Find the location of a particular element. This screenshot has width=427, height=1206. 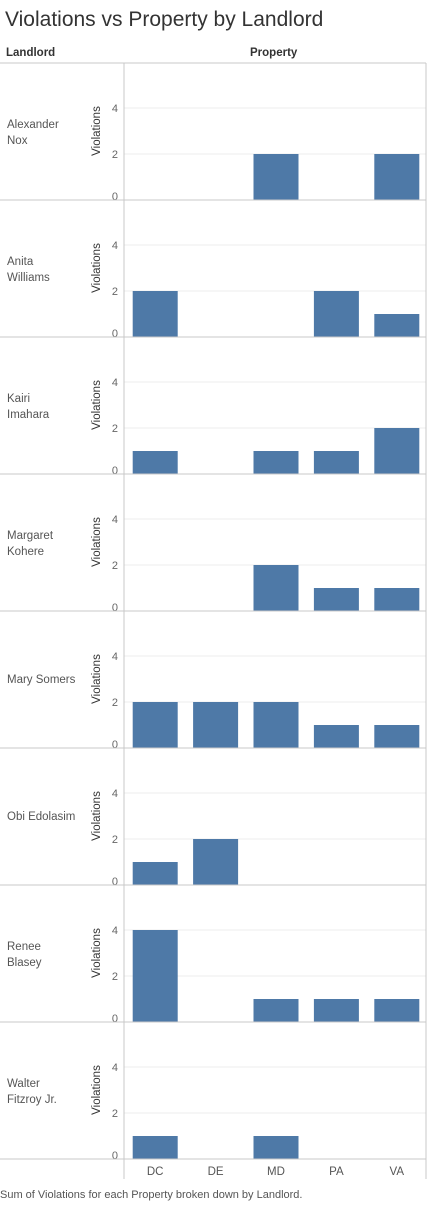

x-tick-label: DC is located at coordinates (155, 1172).